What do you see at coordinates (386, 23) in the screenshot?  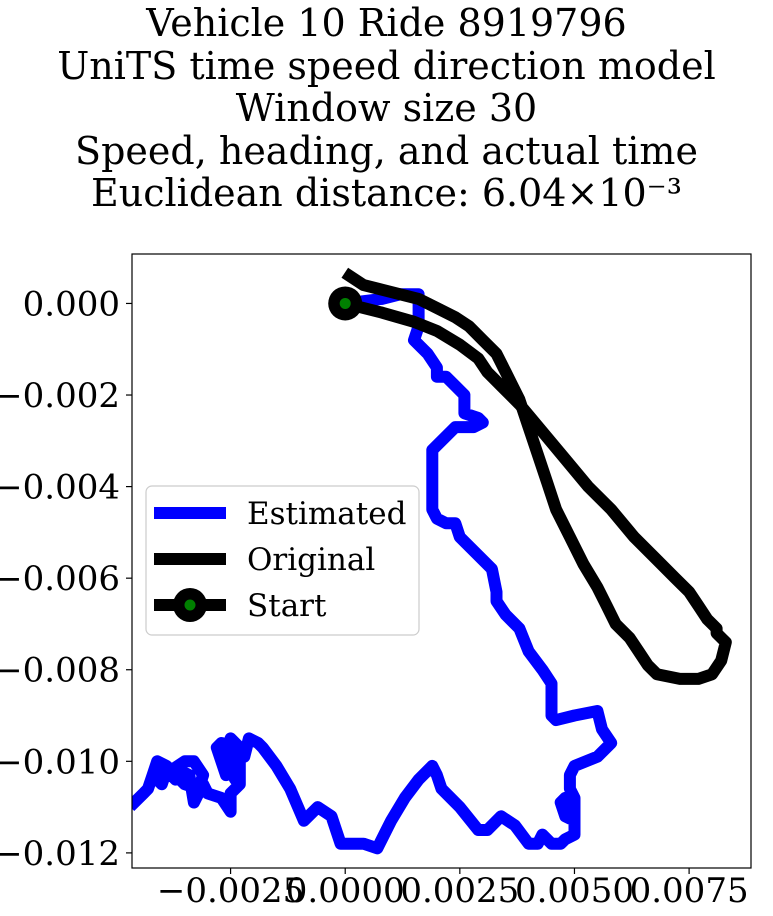 I see `title-line-1: Vehicle 10 Ride 8919796` at bounding box center [386, 23].